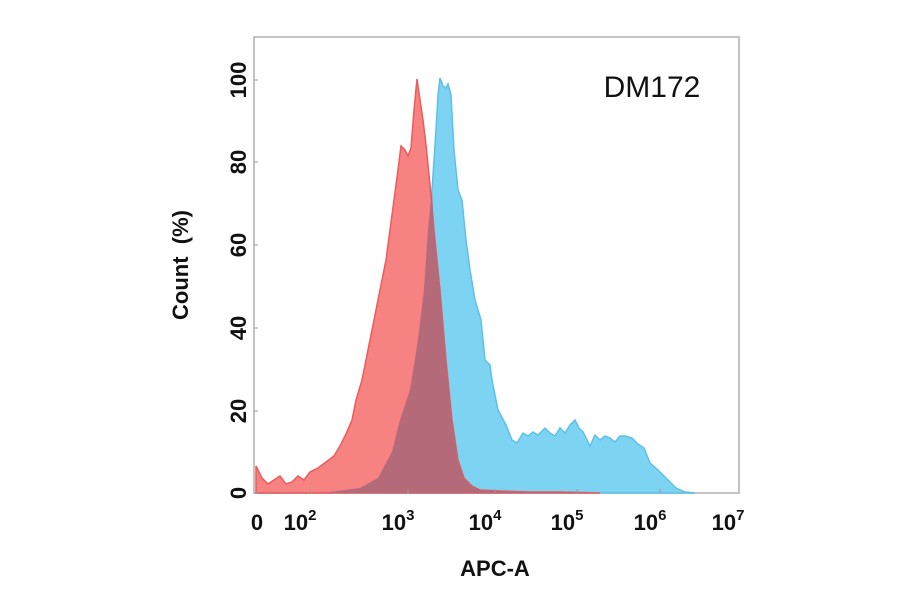 This screenshot has width=900, height=594. I want to click on svg-text: 40, so click(238, 328).